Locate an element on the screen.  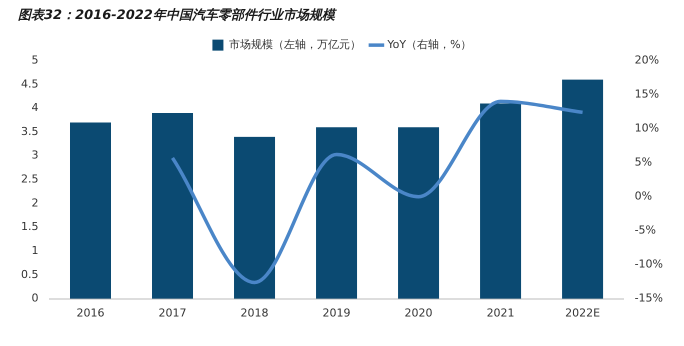
y-tick-label: 3.5 is located at coordinates (29, 131).